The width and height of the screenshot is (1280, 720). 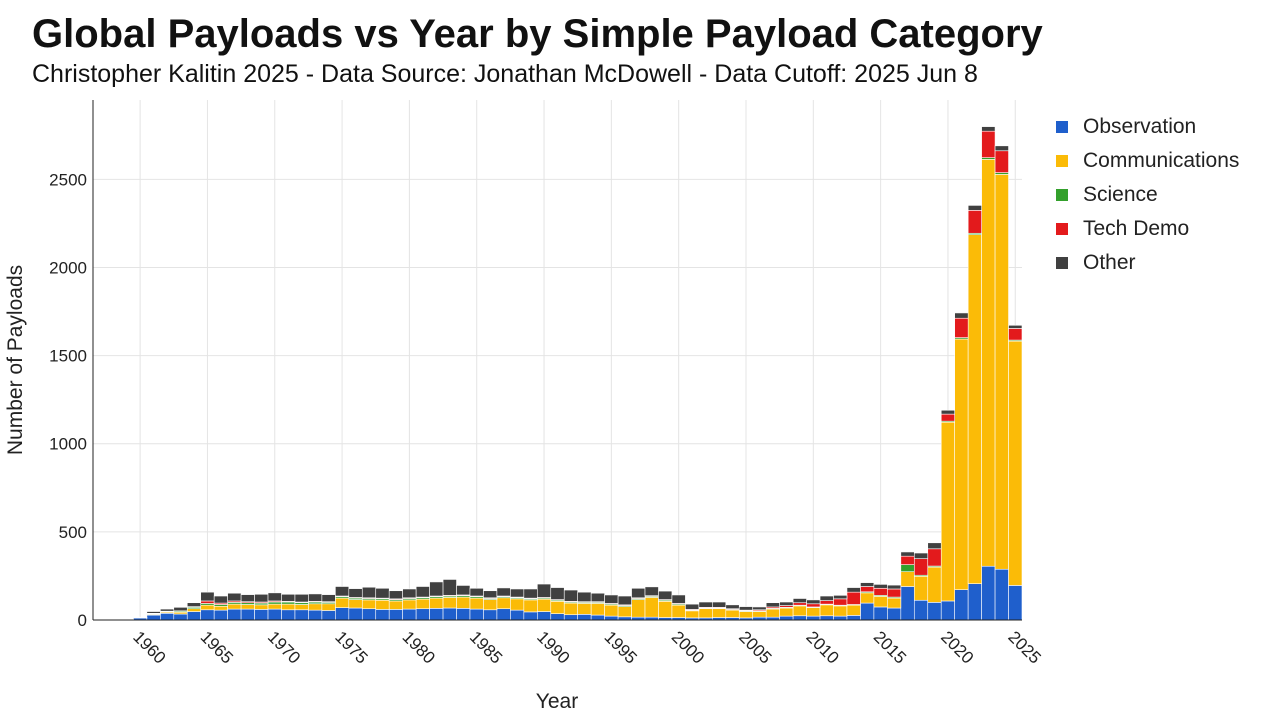 What do you see at coordinates (1147, 195) in the screenshot?
I see `legend-item-science: Science` at bounding box center [1147, 195].